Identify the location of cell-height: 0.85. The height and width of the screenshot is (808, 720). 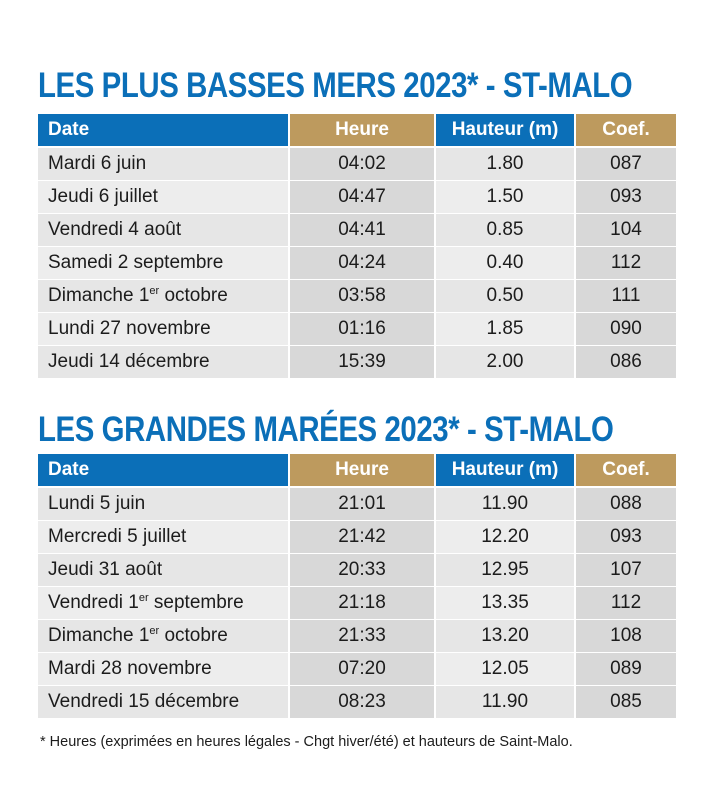
(504, 229).